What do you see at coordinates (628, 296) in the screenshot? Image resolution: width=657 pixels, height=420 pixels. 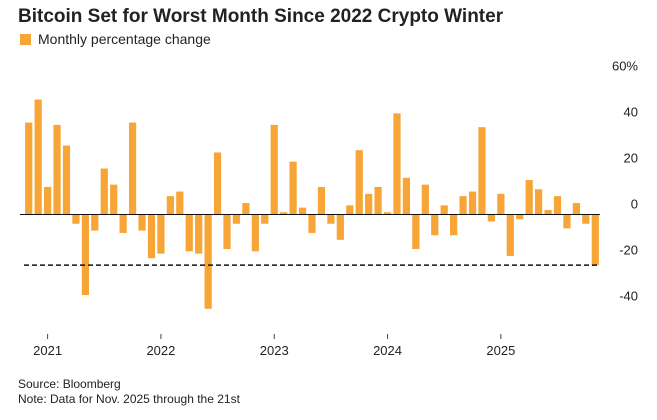 I see `y-tick-label: -40` at bounding box center [628, 296].